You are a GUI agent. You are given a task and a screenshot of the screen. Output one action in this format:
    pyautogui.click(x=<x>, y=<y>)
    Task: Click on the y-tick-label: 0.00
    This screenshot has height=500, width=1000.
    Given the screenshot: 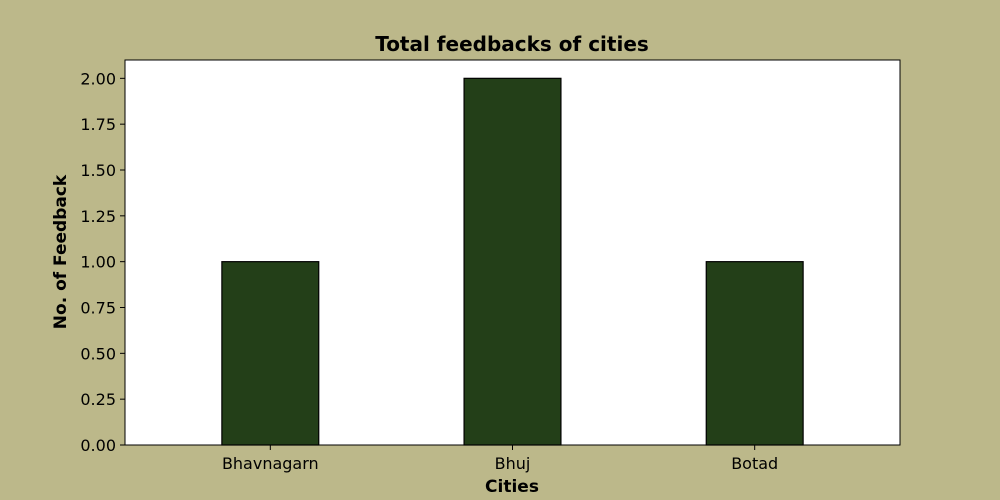 What is the action you would take?
    pyautogui.click(x=98, y=445)
    